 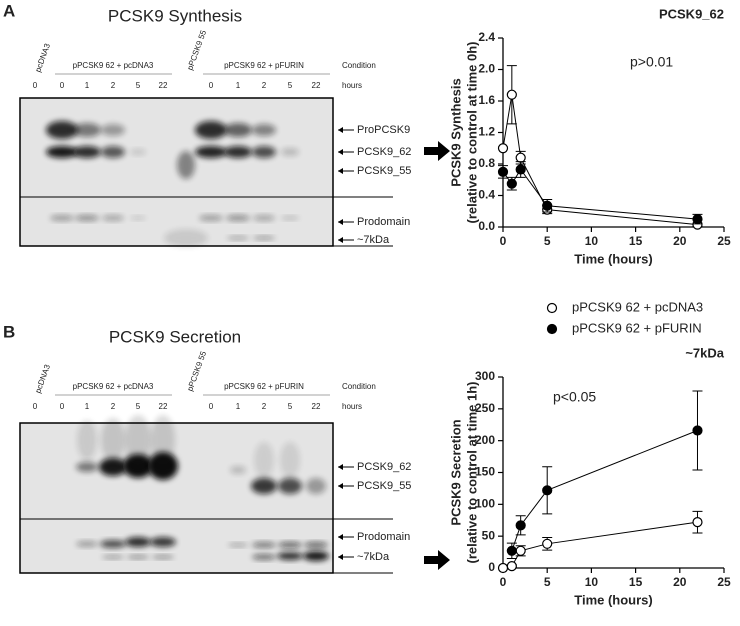 What do you see at coordinates (264, 386) in the screenshot?
I see `lane-group-label: pPCSK9 62 + pFURIN` at bounding box center [264, 386].